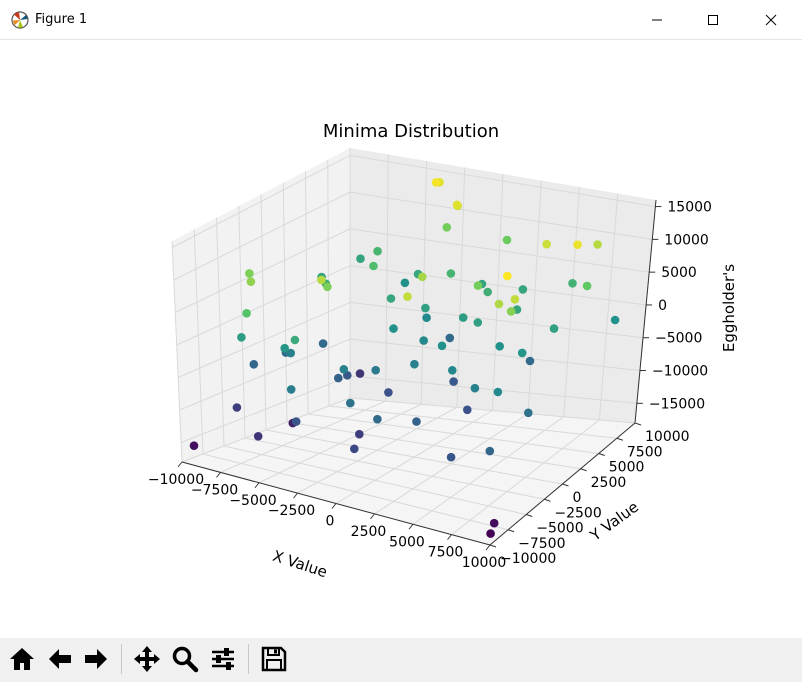  Describe the element at coordinates (645, 311) in the screenshot. I see `z-axis-line` at that location.